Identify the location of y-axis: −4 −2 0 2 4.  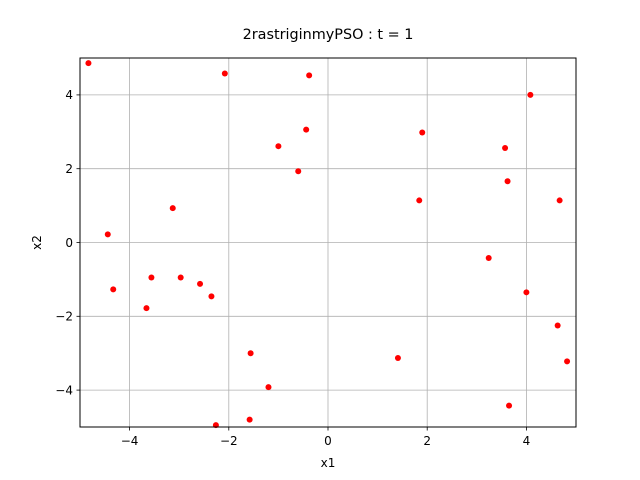
(67, 242).